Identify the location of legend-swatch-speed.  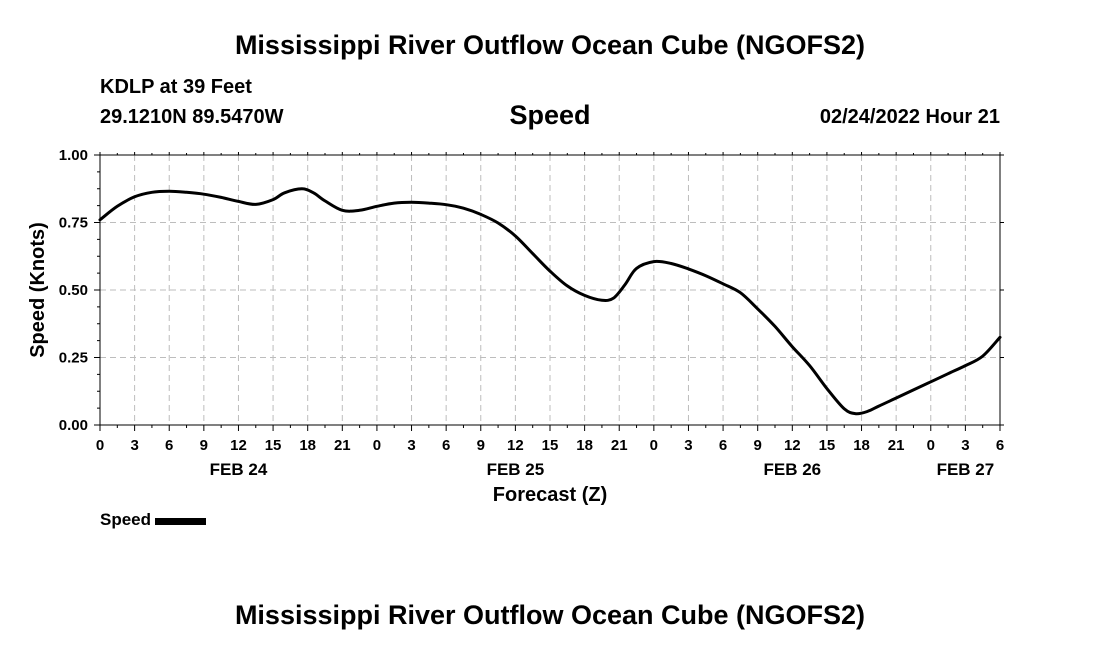
(181, 521).